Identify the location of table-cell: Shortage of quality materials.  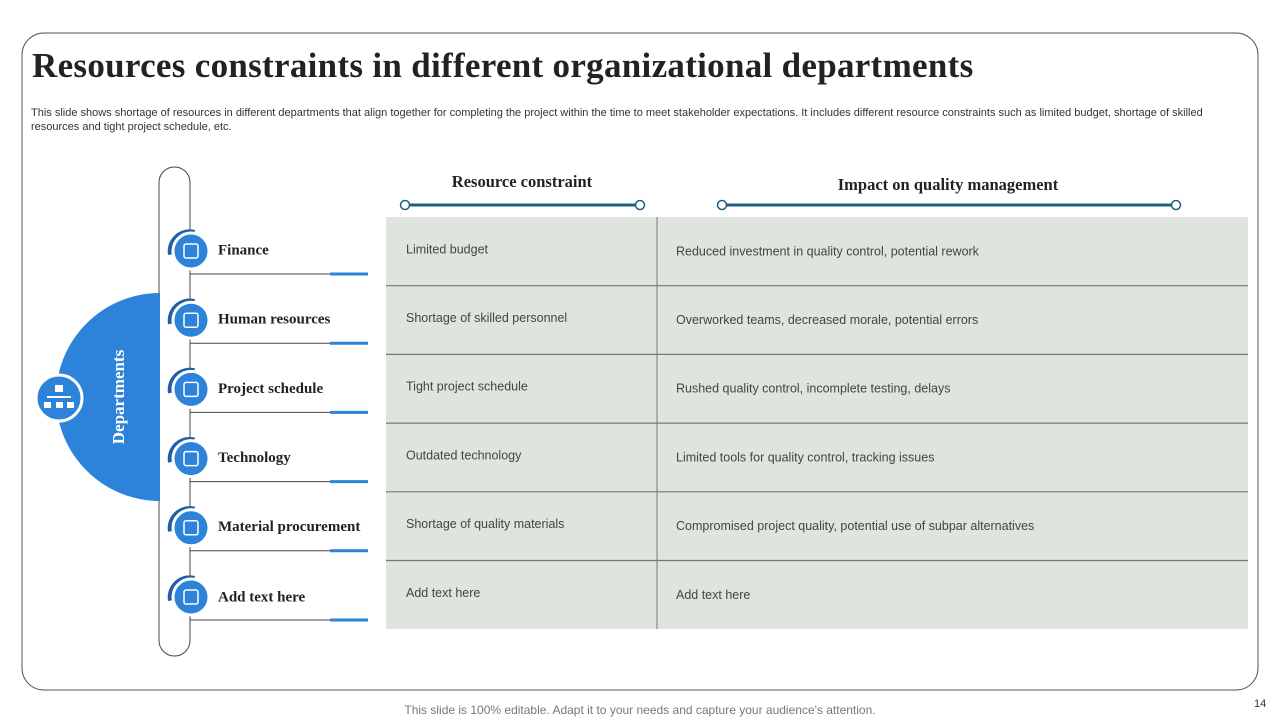
(485, 524).